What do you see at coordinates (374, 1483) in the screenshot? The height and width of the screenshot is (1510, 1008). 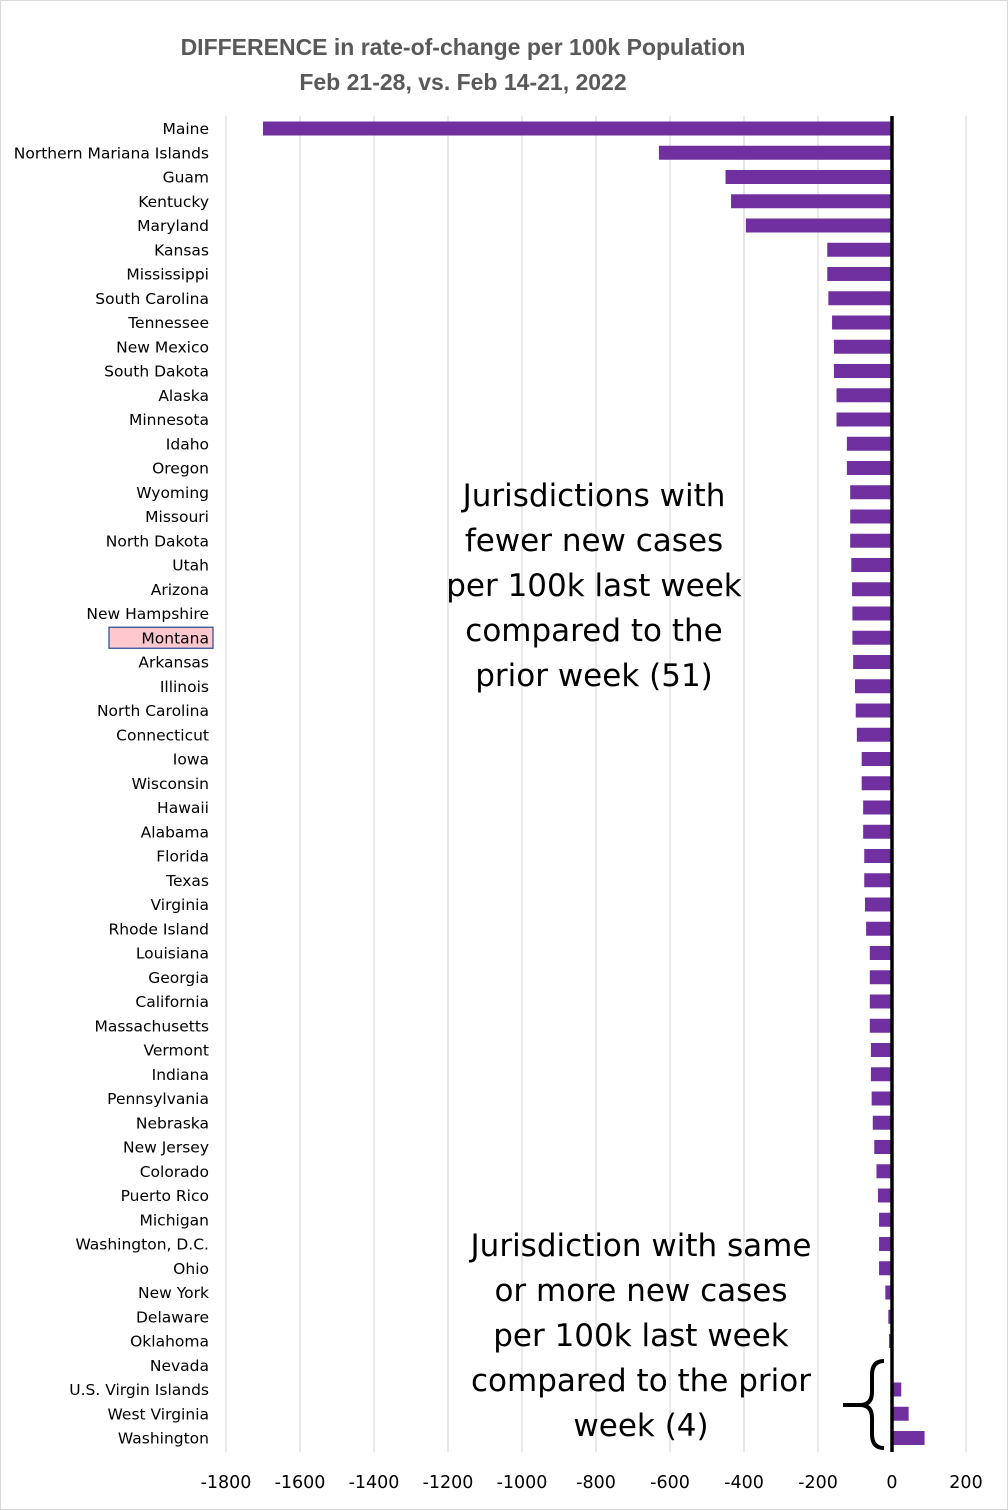 I see `x-tick-label: -1400` at bounding box center [374, 1483].